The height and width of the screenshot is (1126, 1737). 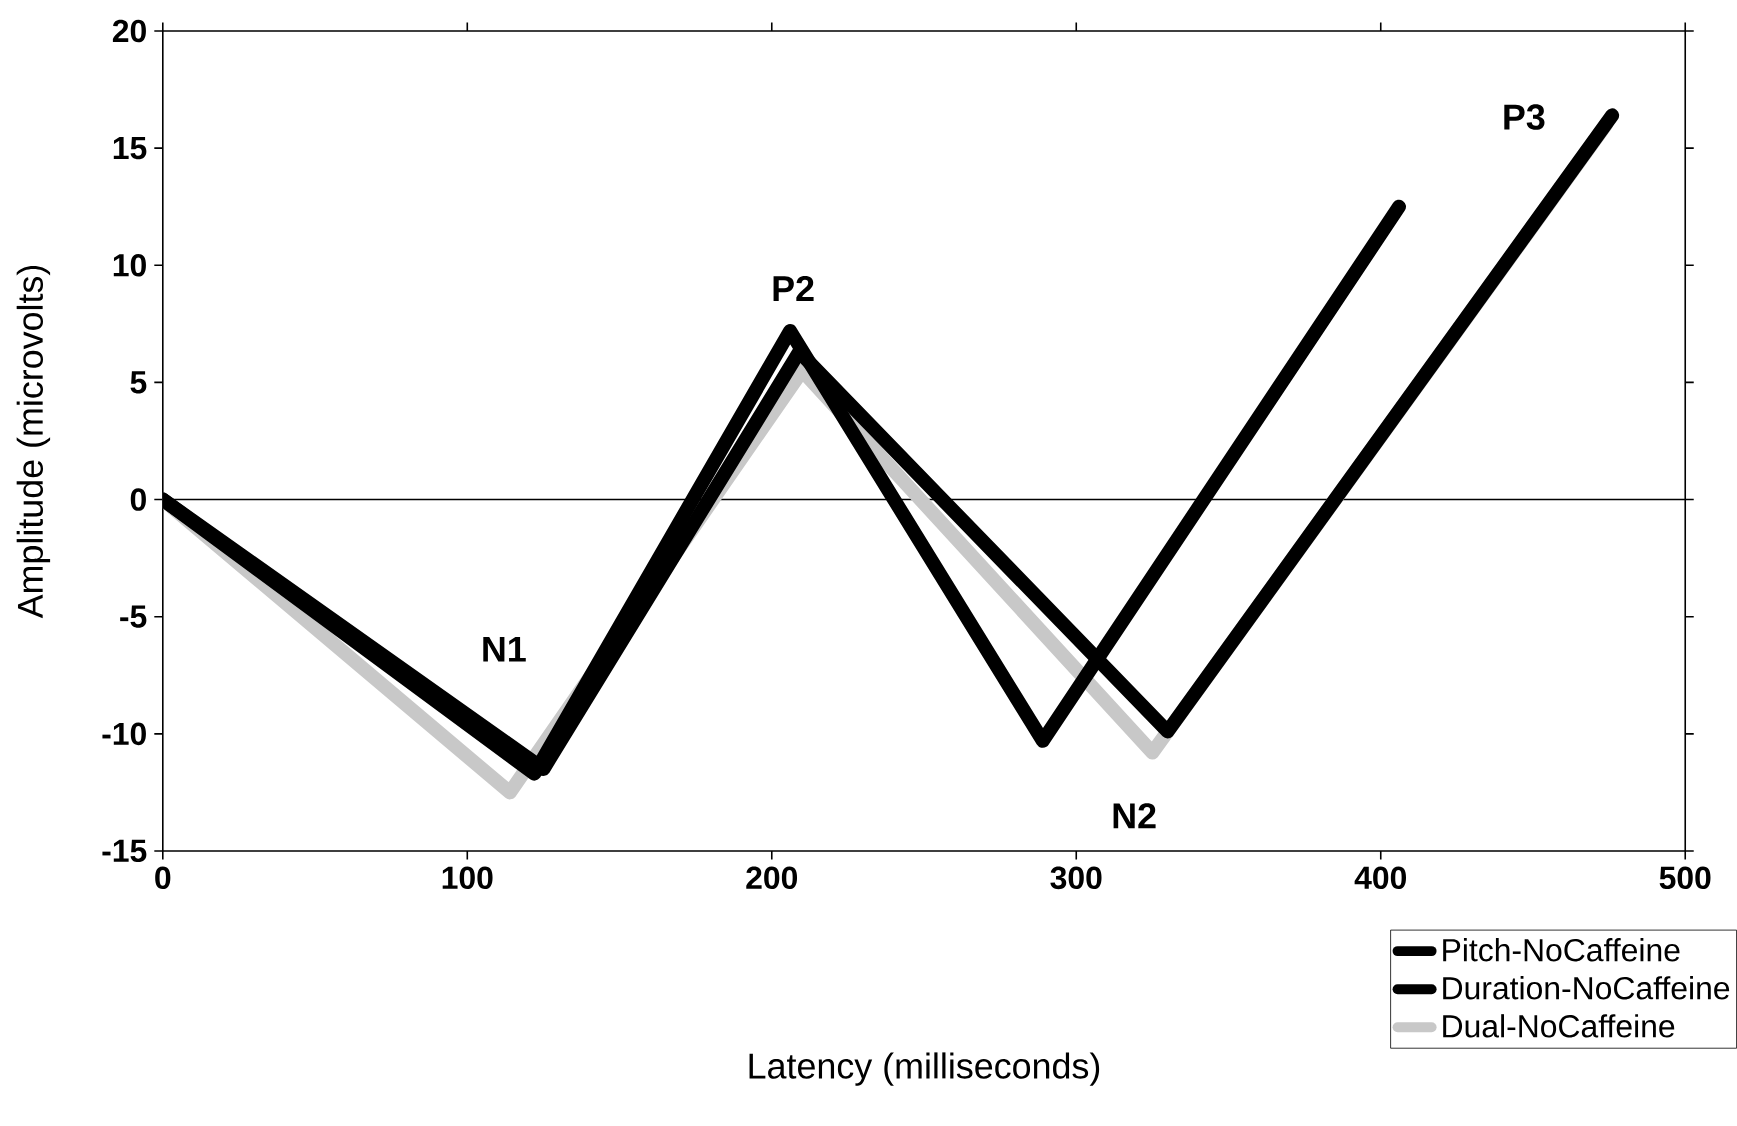 I want to click on legend-label: Dual-NoCaffeine, so click(x=1559, y=1026).